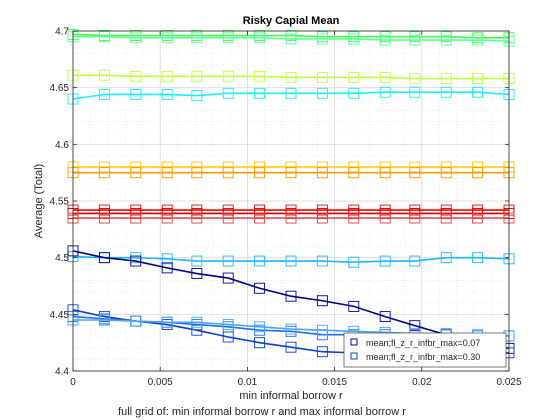 The width and height of the screenshot is (560, 420). Describe the element at coordinates (291, 396) in the screenshot. I see `x-axis-label: min informal borrow r` at that location.